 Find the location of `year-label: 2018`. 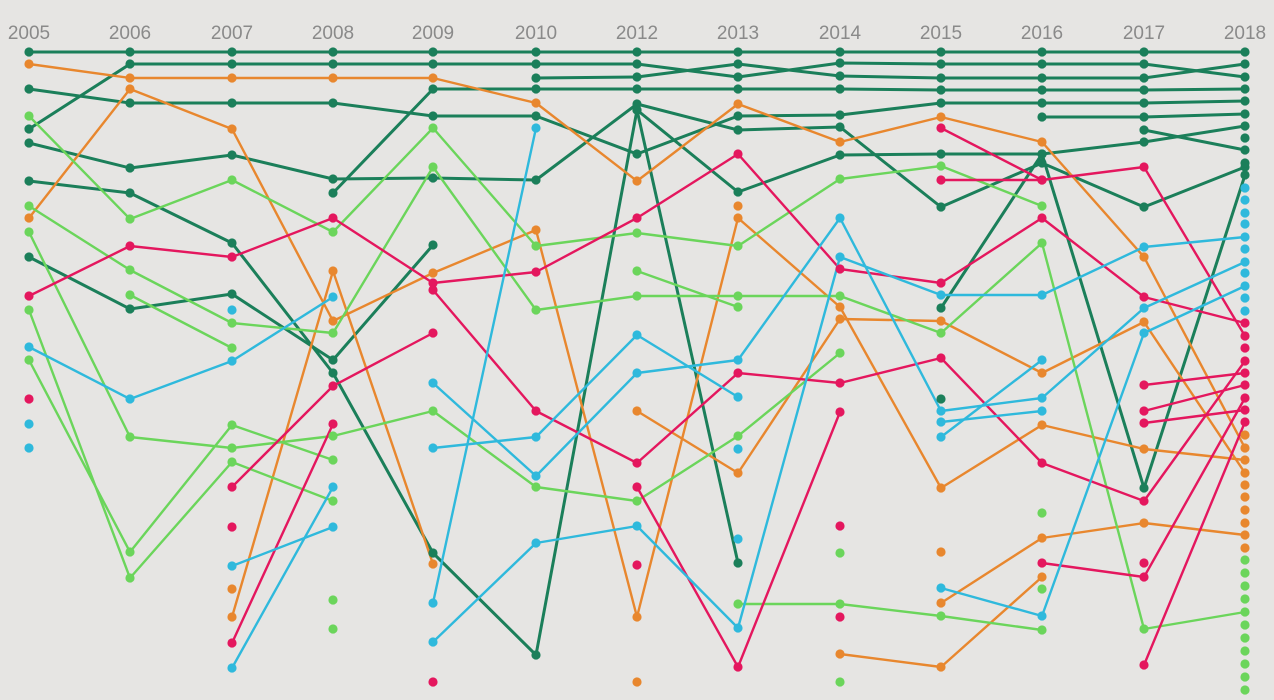

year-label: 2018 is located at coordinates (1245, 33).